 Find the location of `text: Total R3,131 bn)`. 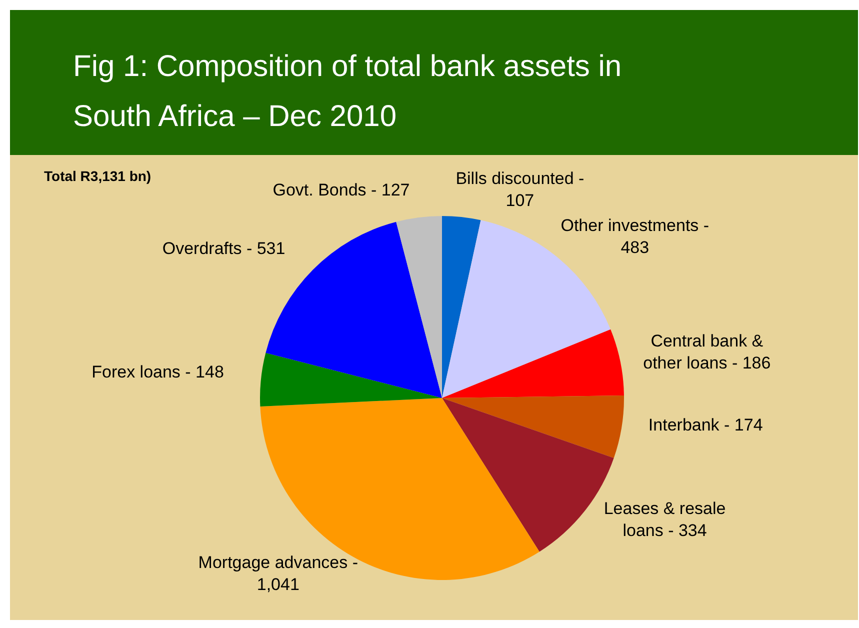

text: Total R3,131 bn) is located at coordinates (98, 176).